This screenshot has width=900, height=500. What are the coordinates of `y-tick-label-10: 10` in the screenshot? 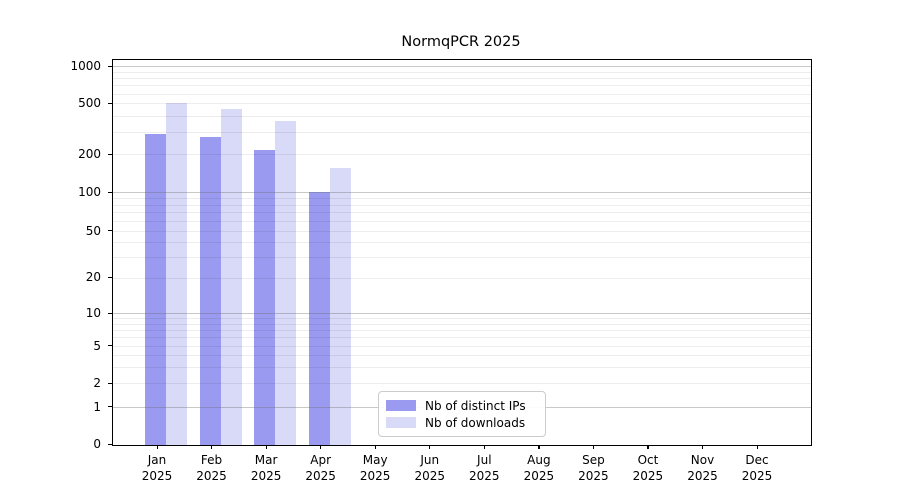 It's located at (93, 313).